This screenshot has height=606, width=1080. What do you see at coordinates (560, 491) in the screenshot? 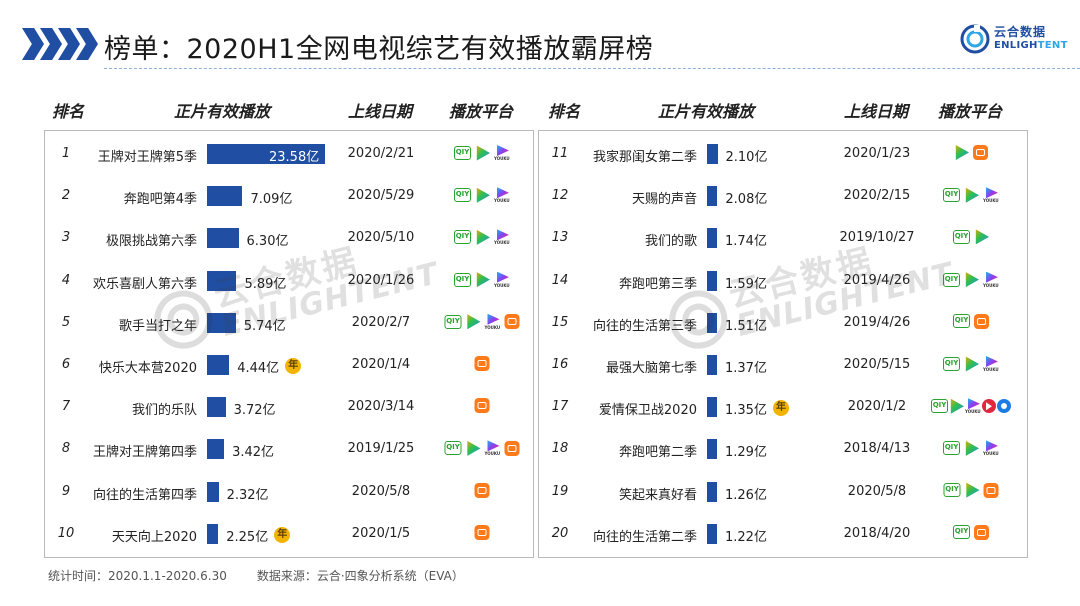
I see `row-rank: 19` at bounding box center [560, 491].